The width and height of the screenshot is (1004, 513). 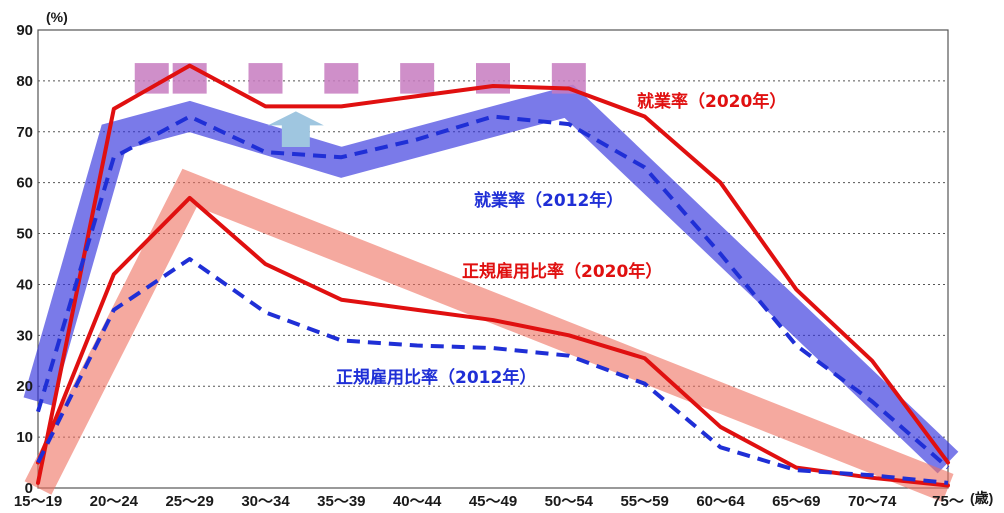 What do you see at coordinates (29, 488) in the screenshot?
I see `y-tick-label: 0` at bounding box center [29, 488].